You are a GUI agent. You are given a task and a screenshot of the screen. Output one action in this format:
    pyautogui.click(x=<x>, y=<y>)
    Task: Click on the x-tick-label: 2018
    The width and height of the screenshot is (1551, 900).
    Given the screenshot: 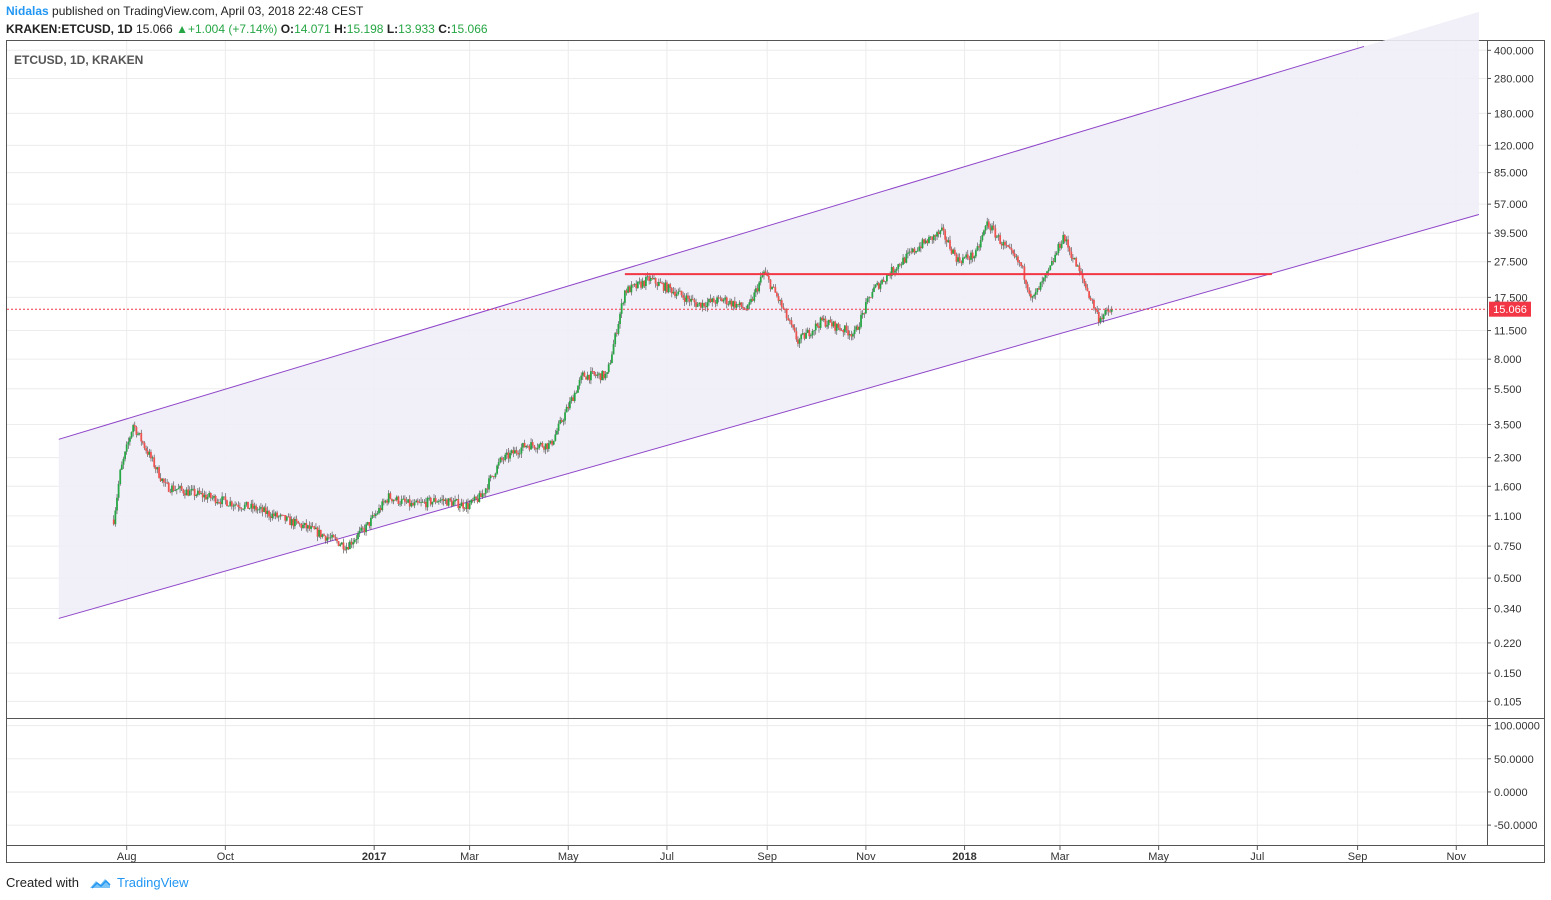 What is the action you would take?
    pyautogui.click(x=964, y=857)
    